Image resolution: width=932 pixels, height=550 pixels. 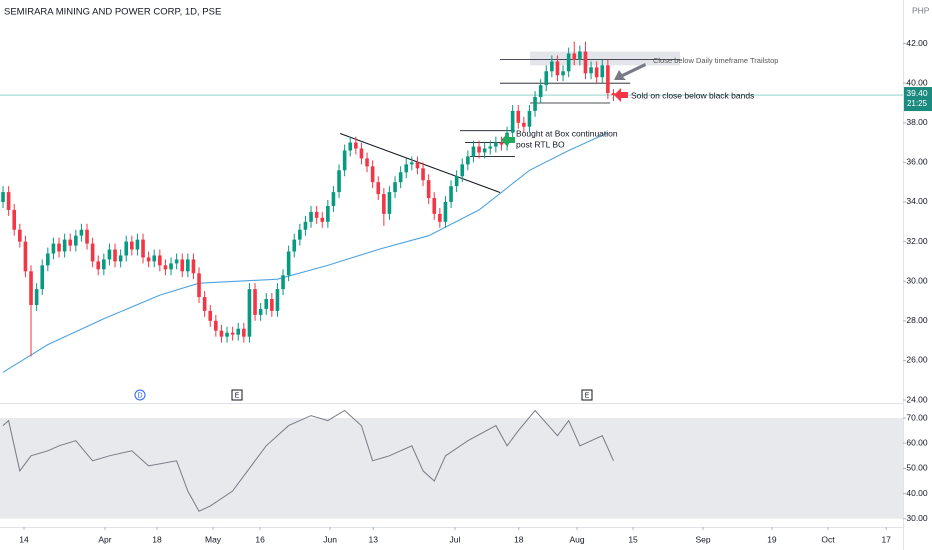 What do you see at coordinates (633, 539) in the screenshot?
I see `x-tick-label: 15` at bounding box center [633, 539].